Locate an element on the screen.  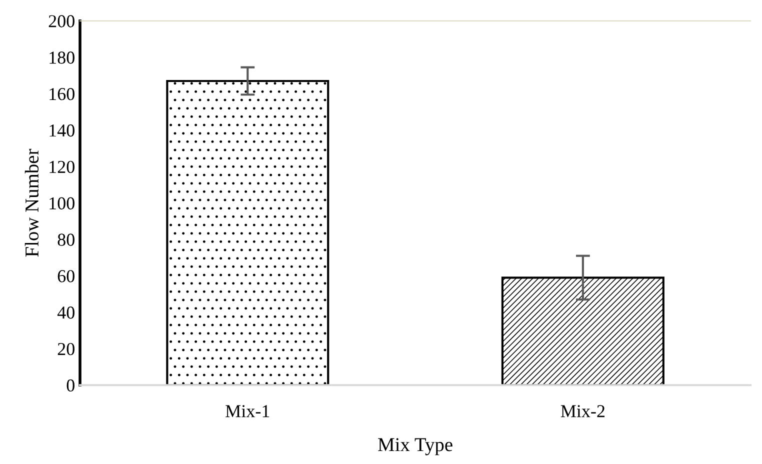
y-tick-label: 140 is located at coordinates (62, 130).